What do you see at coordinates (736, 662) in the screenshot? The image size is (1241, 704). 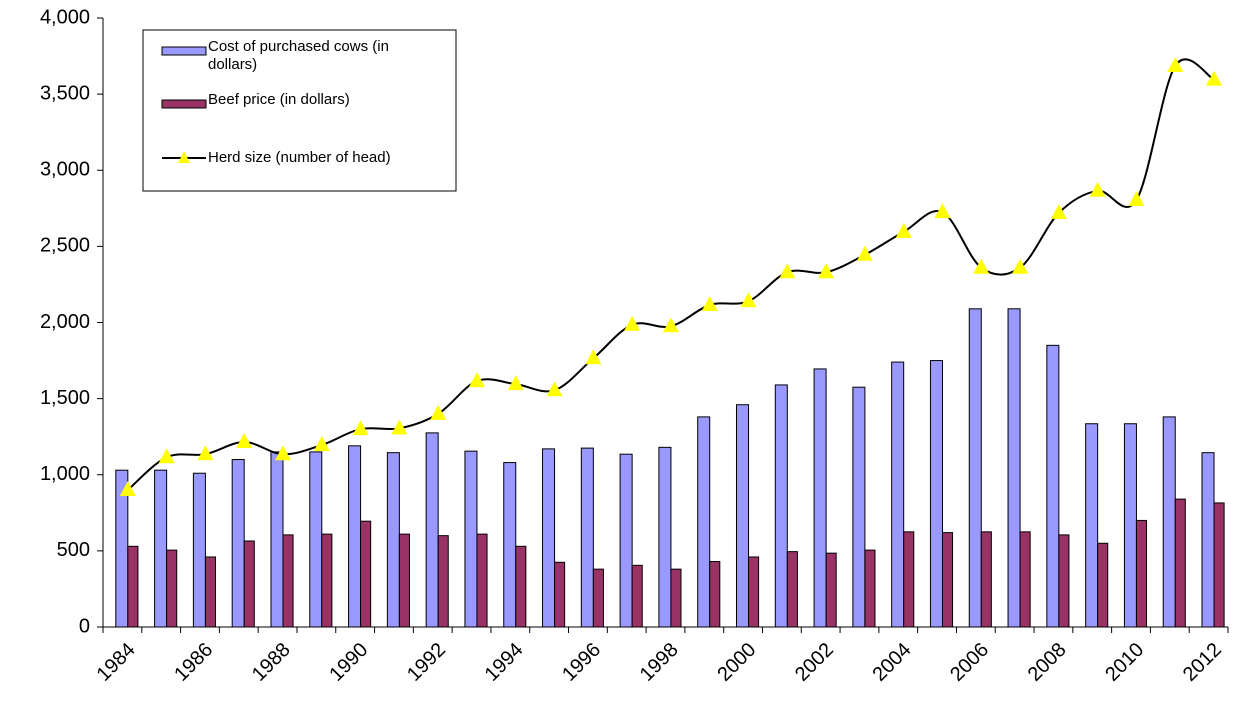 I see `x-tick-label: 2000` at bounding box center [736, 662].